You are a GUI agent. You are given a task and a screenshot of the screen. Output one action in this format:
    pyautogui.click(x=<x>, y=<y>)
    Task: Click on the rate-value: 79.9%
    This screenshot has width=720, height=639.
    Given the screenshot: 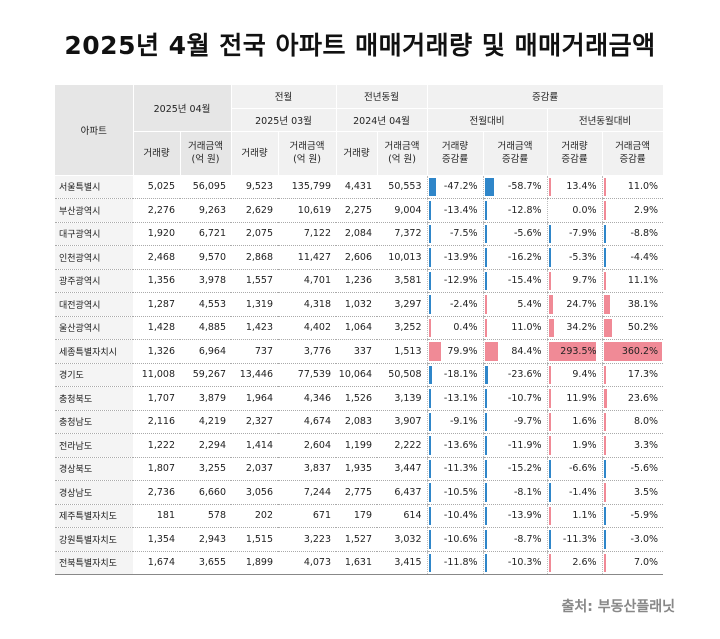 What is the action you would take?
    pyautogui.click(x=462, y=351)
    